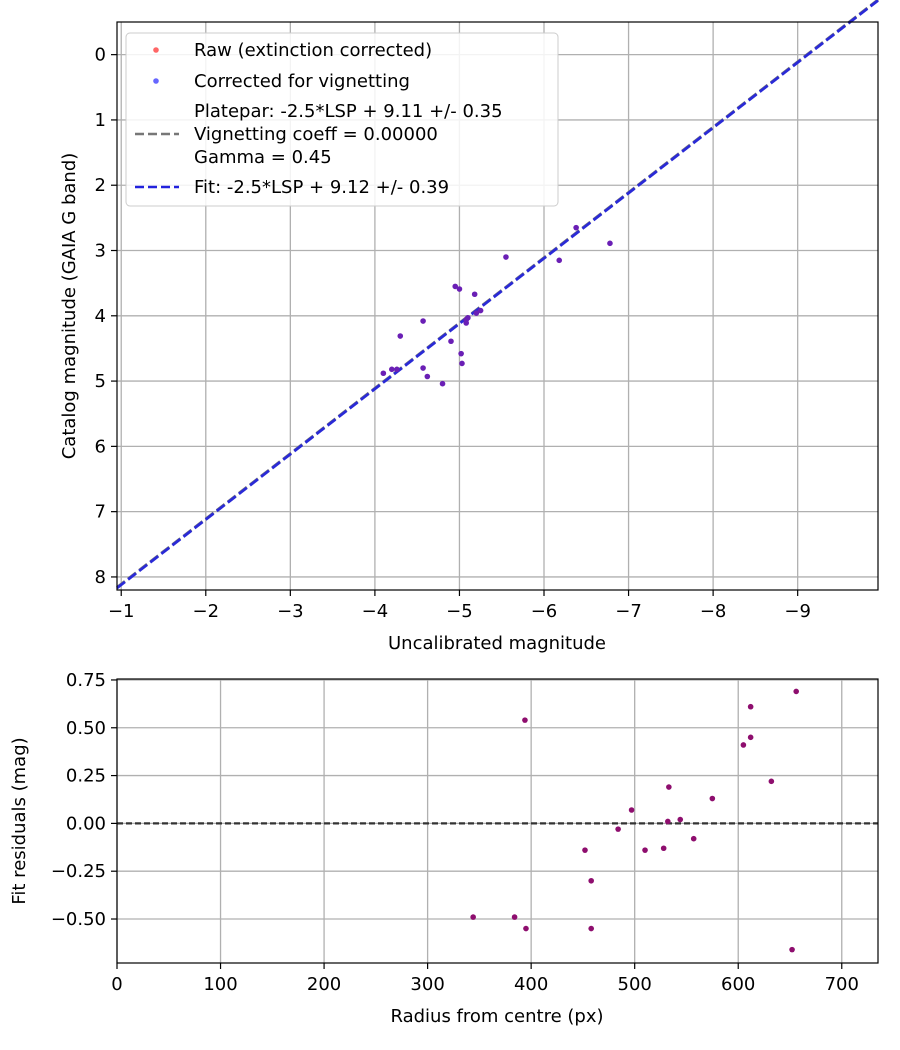 The image size is (900, 1050). Describe the element at coordinates (290, 611) in the screenshot. I see `x-tick-label: −3` at that location.